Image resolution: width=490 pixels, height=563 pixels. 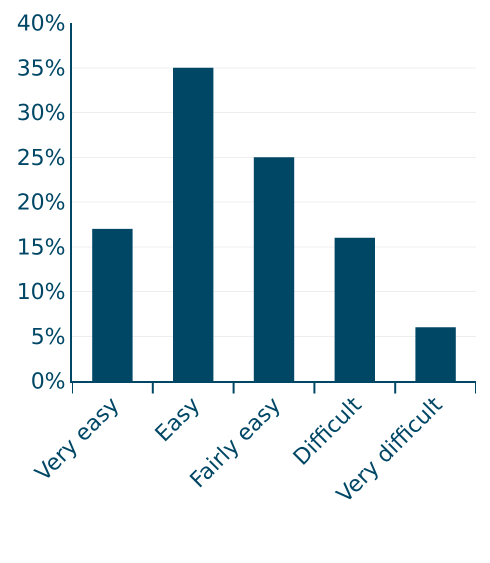 I want to click on y-tick-label: 30%, so click(x=41, y=113).